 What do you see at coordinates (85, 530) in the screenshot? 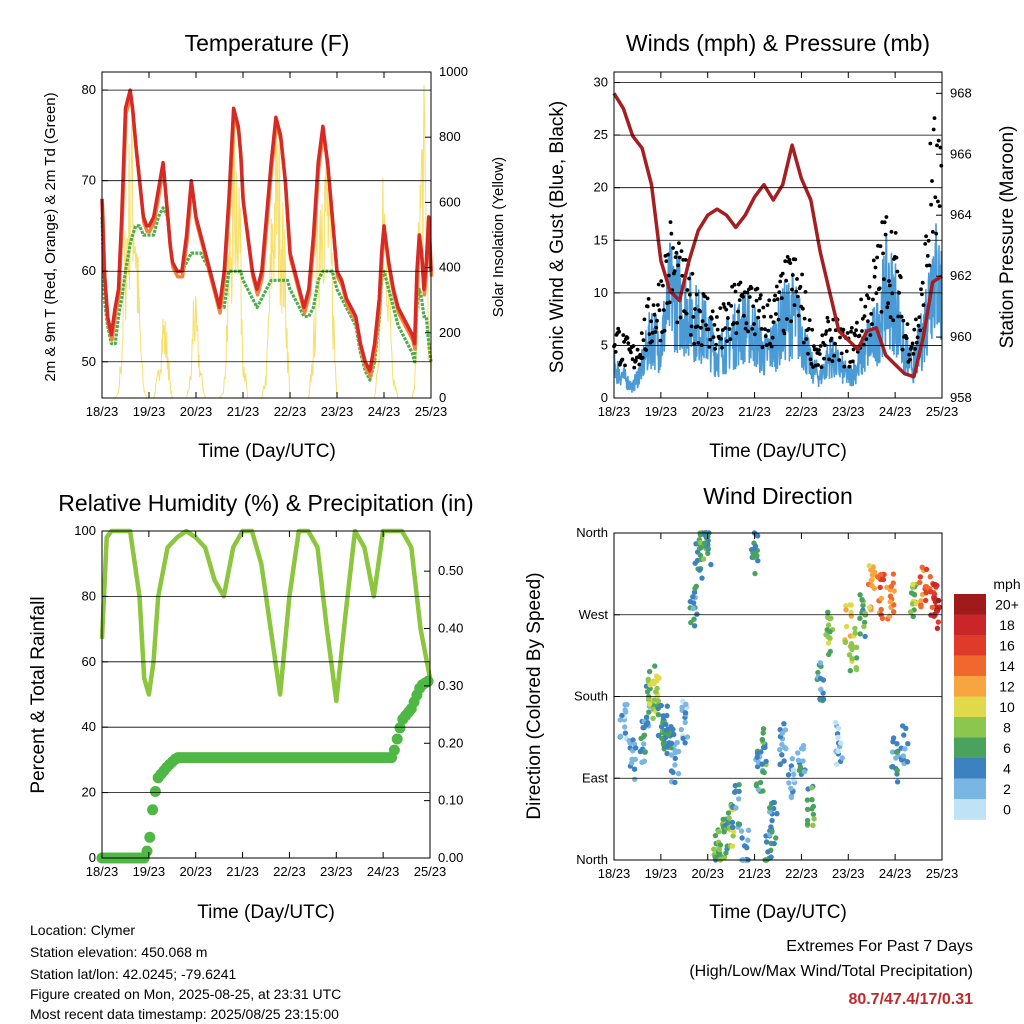
I see `humidity-y-tick-label: 100` at bounding box center [85, 530].